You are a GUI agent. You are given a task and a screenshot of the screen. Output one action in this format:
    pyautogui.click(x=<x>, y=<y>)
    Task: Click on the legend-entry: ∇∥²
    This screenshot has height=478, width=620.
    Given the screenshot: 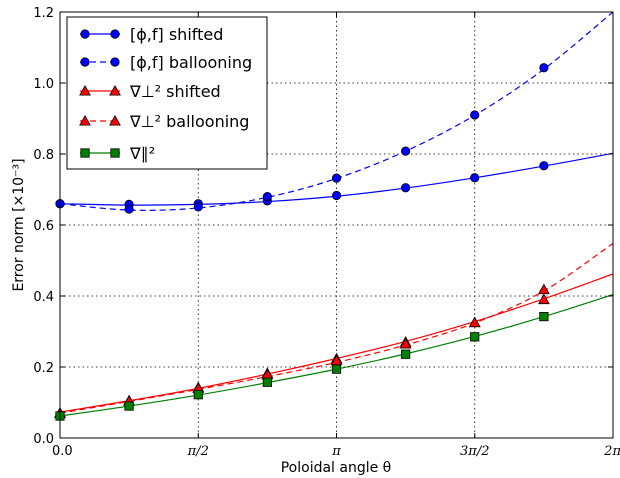 What is the action you would take?
    pyautogui.click(x=117, y=153)
    